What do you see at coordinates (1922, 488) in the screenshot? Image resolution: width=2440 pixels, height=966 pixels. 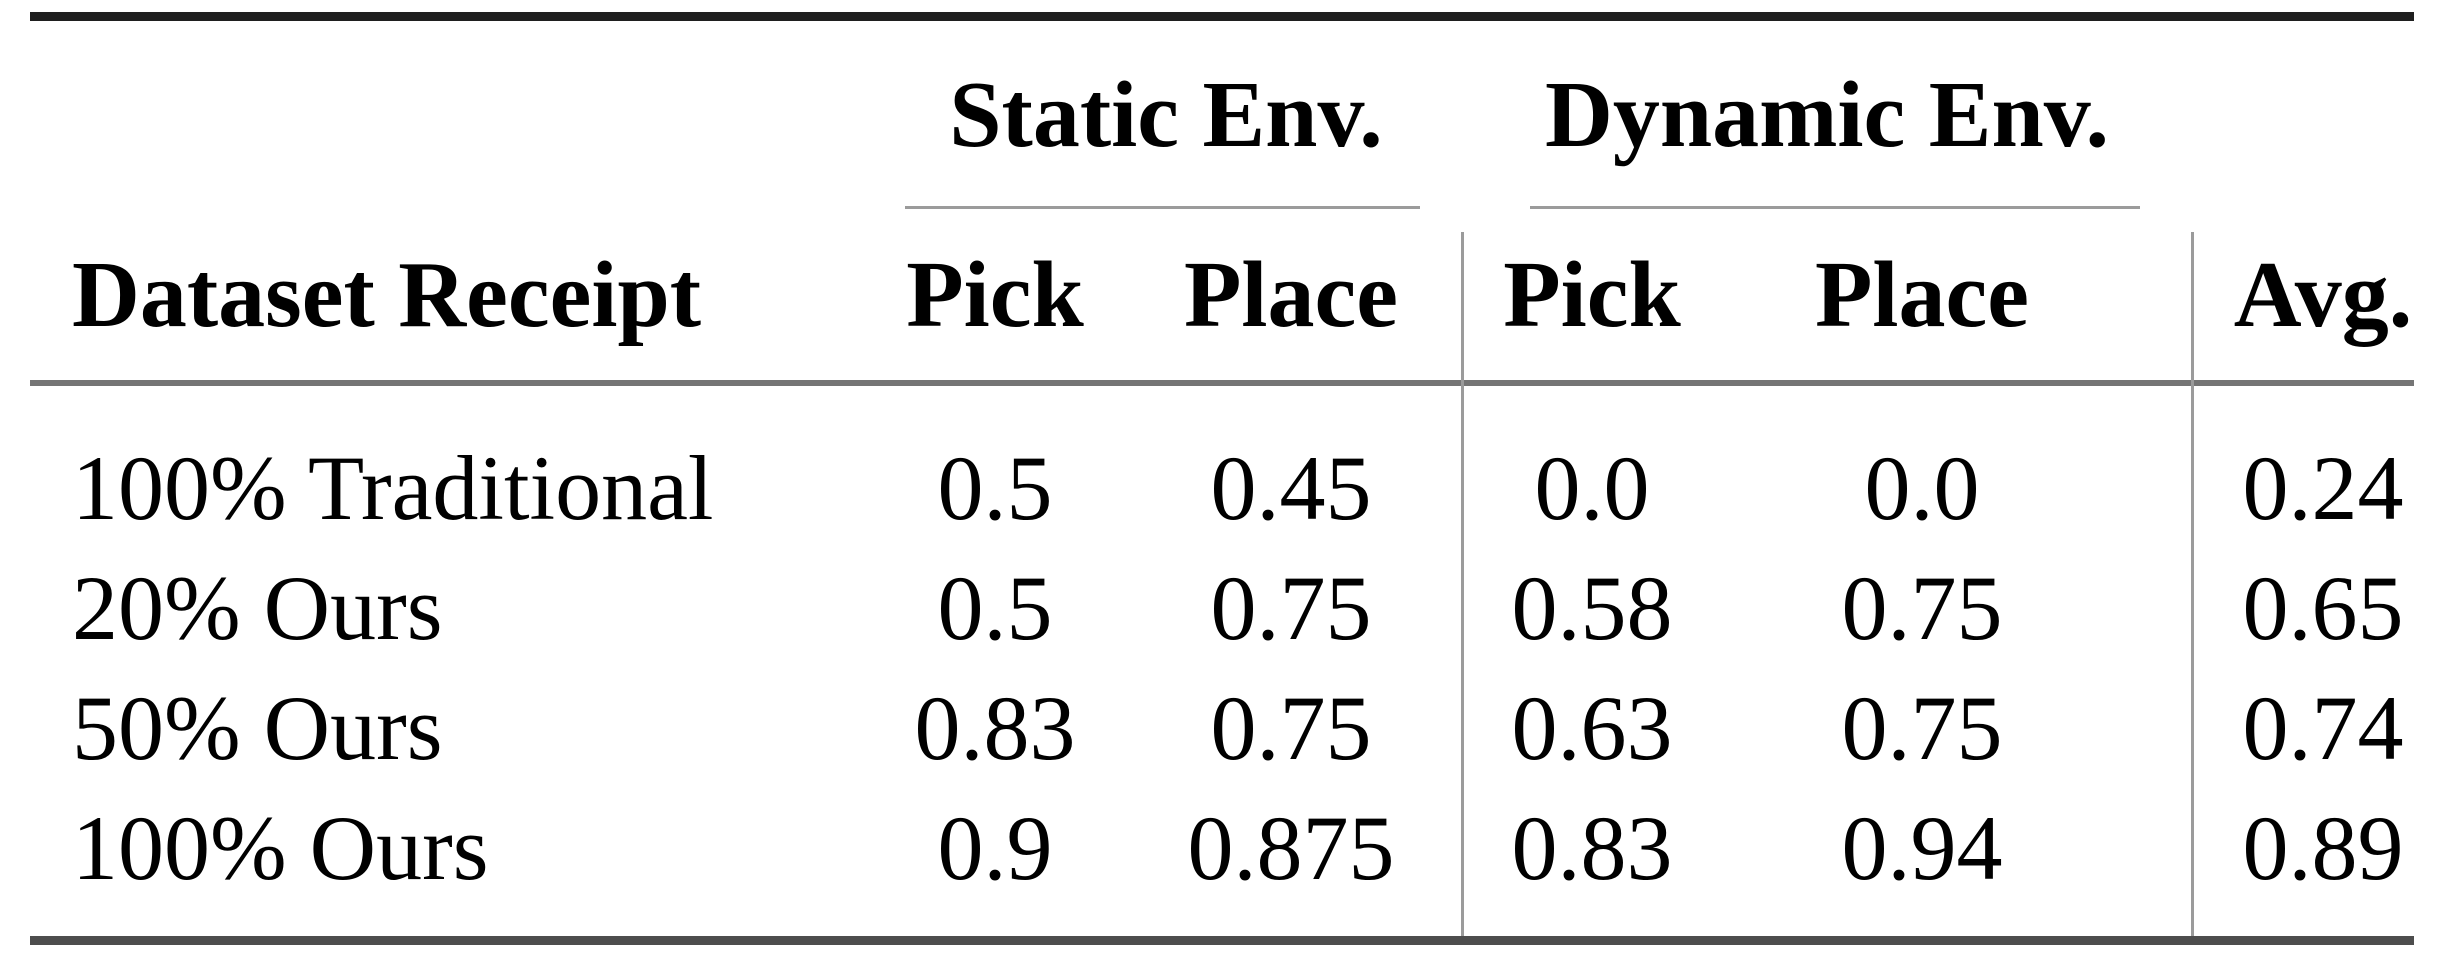 I see `cell-dynamic-place: 0.0` at bounding box center [1922, 488].